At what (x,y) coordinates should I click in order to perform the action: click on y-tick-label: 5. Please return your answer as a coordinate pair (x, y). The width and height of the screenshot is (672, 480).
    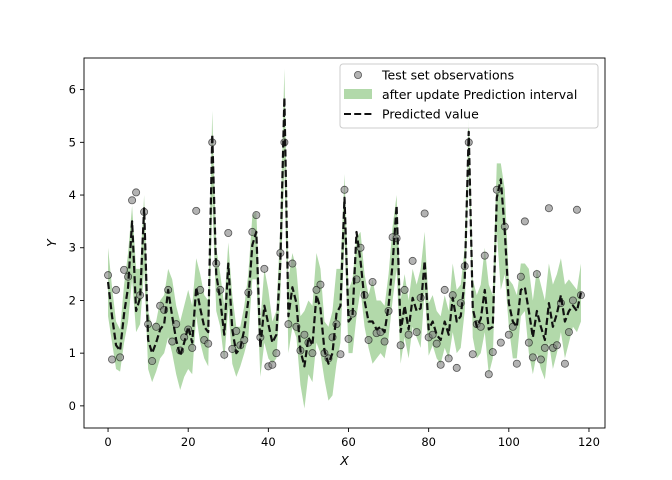
    Looking at the image, I should click on (72, 142).